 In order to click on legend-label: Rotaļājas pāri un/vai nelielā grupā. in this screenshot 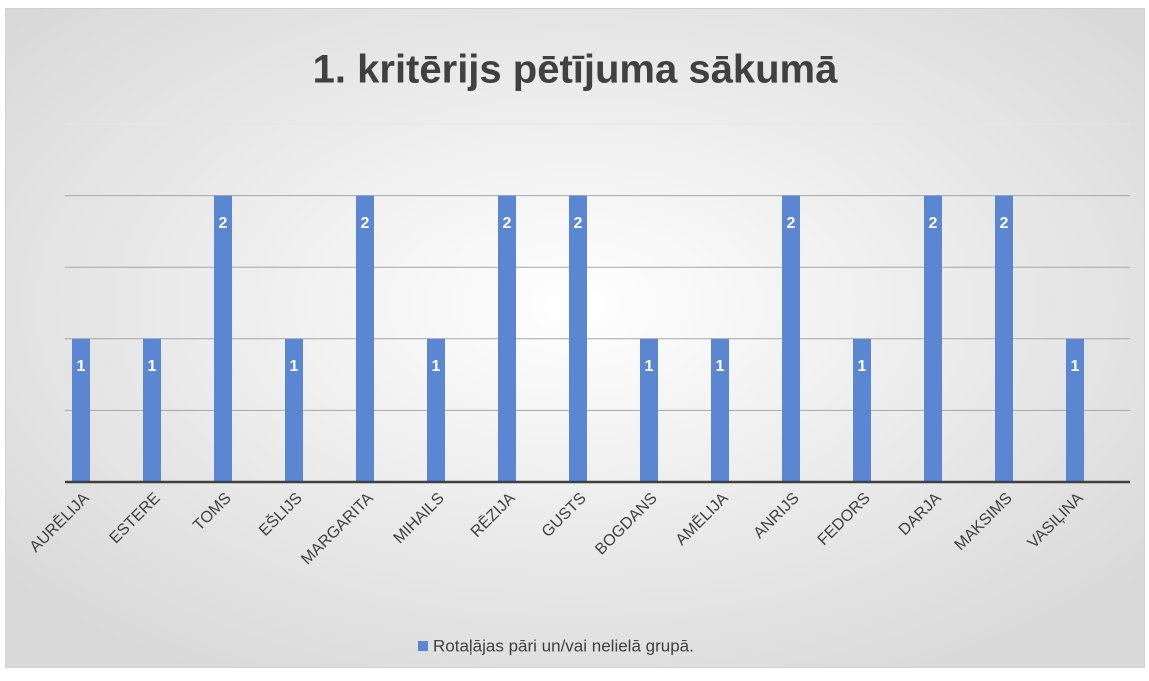, I will do `click(563, 645)`.